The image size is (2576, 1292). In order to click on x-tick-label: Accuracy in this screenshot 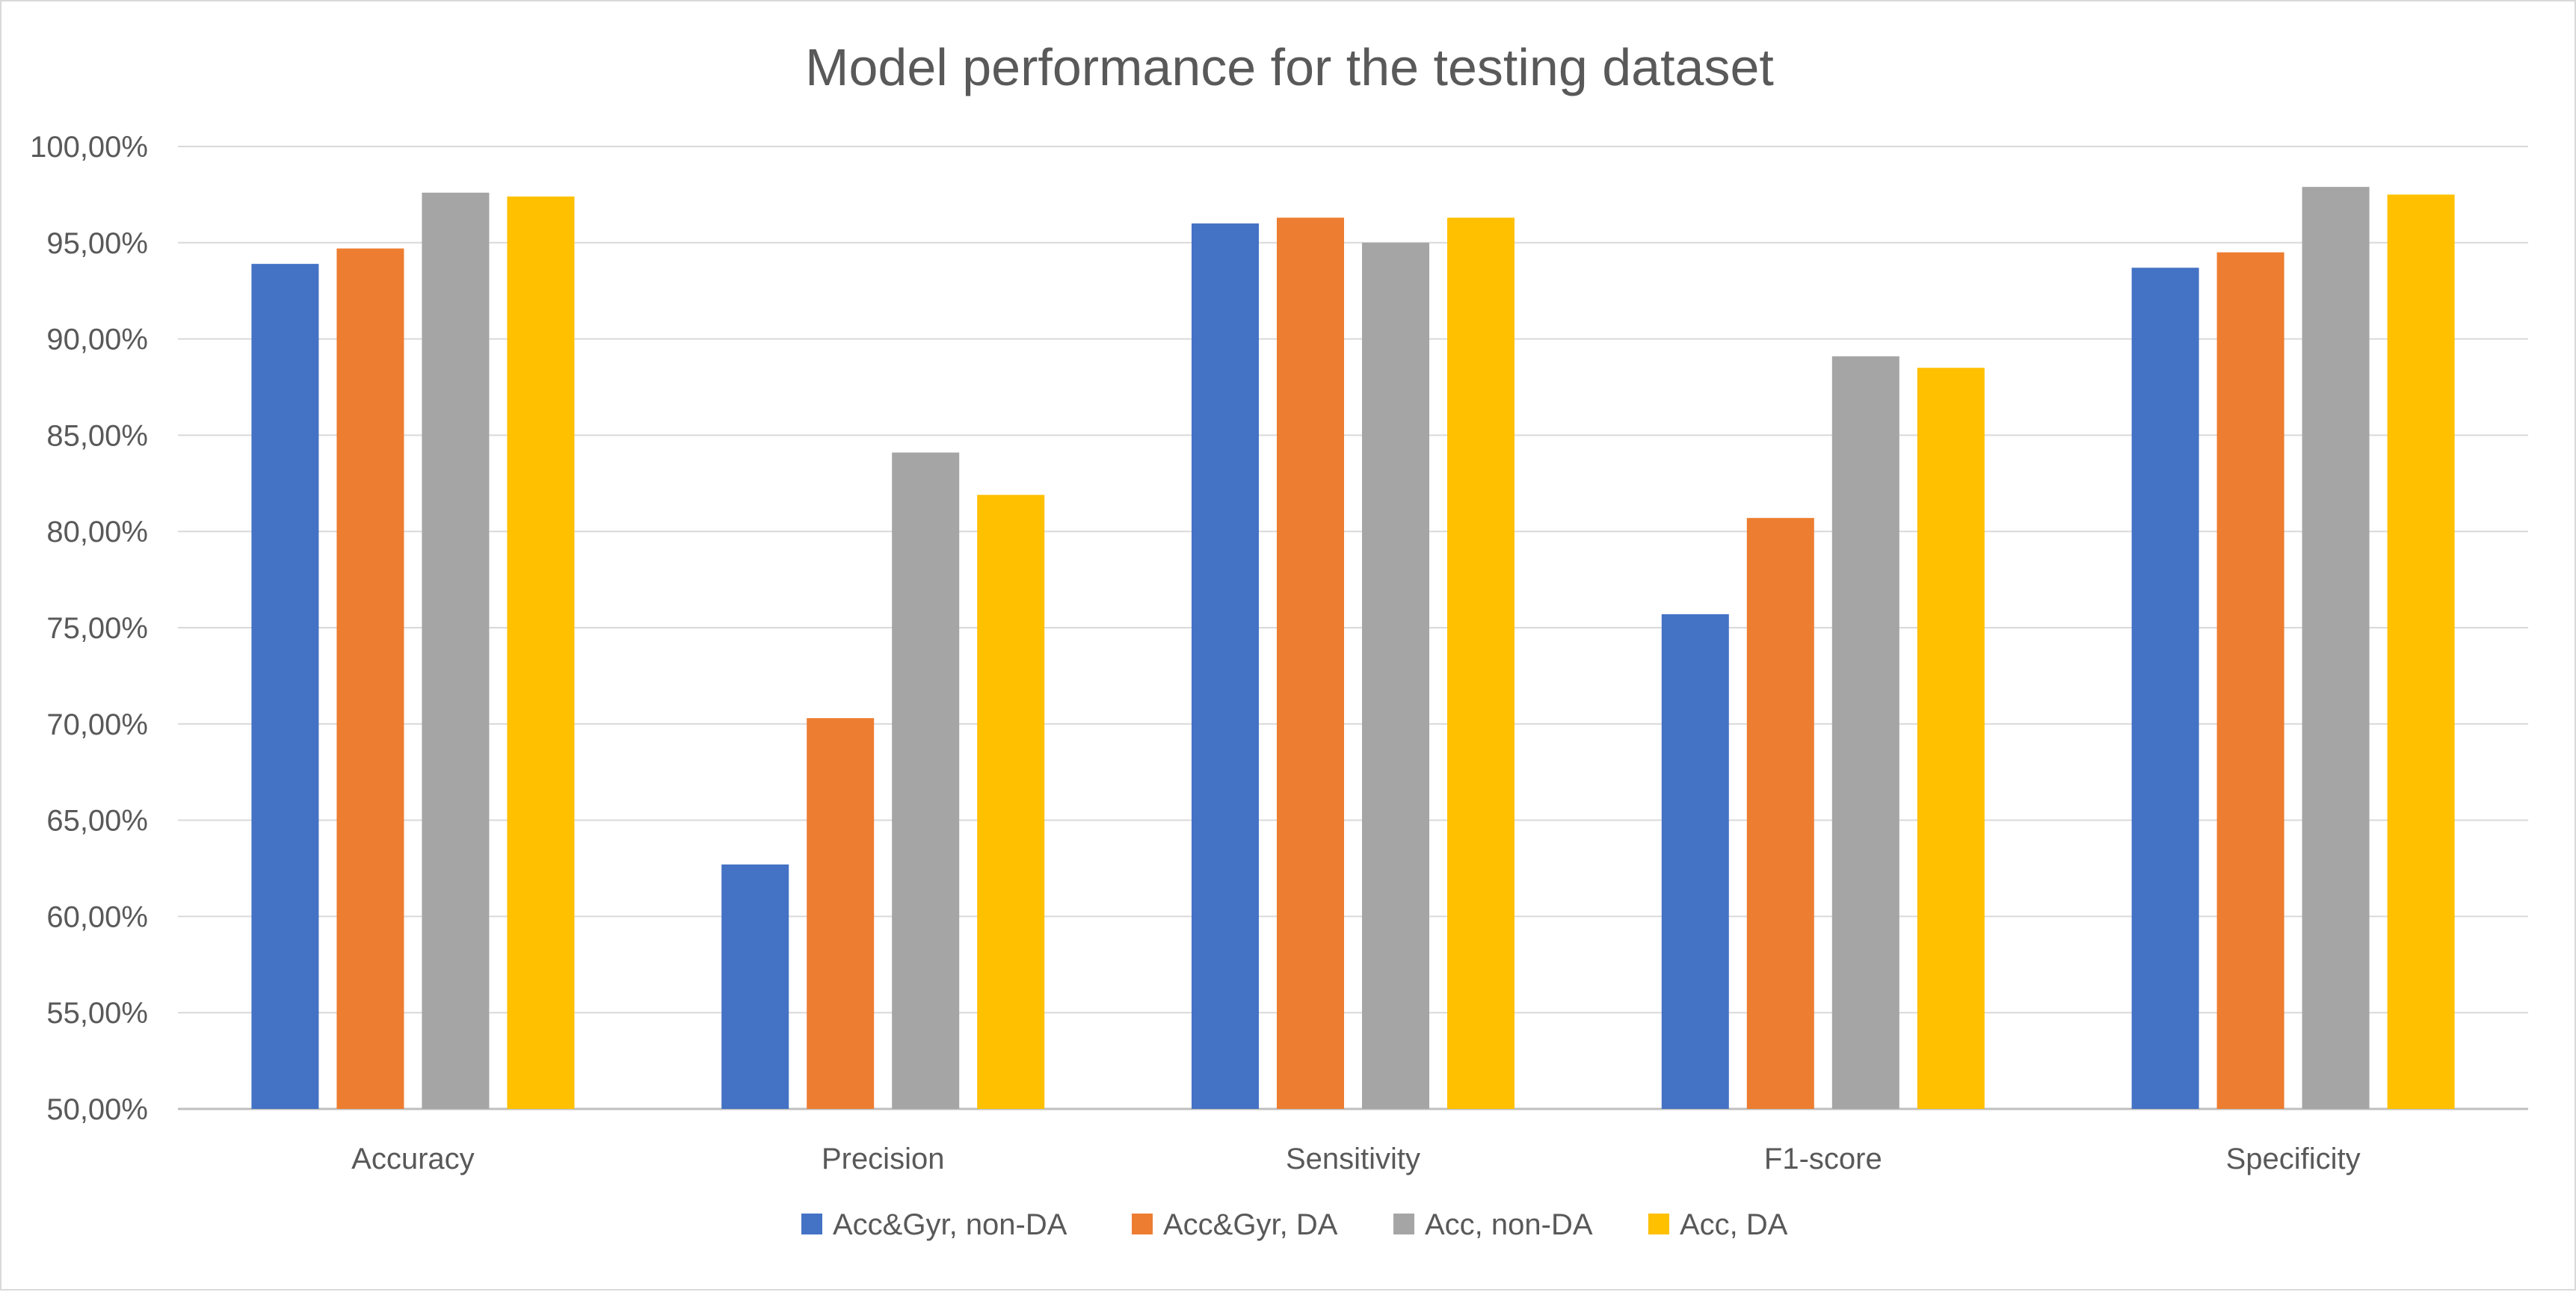, I will do `click(413, 1159)`.